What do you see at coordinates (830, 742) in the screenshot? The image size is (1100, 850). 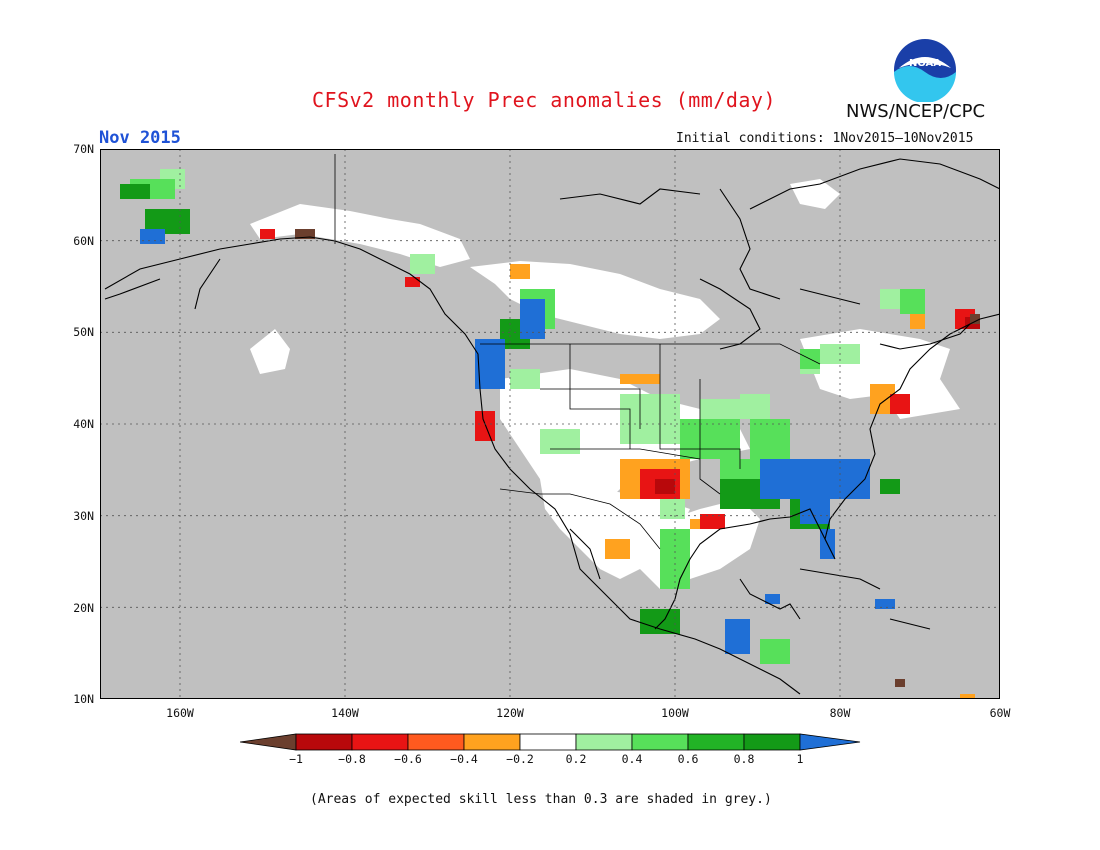 I see `legend-high-arrow` at bounding box center [830, 742].